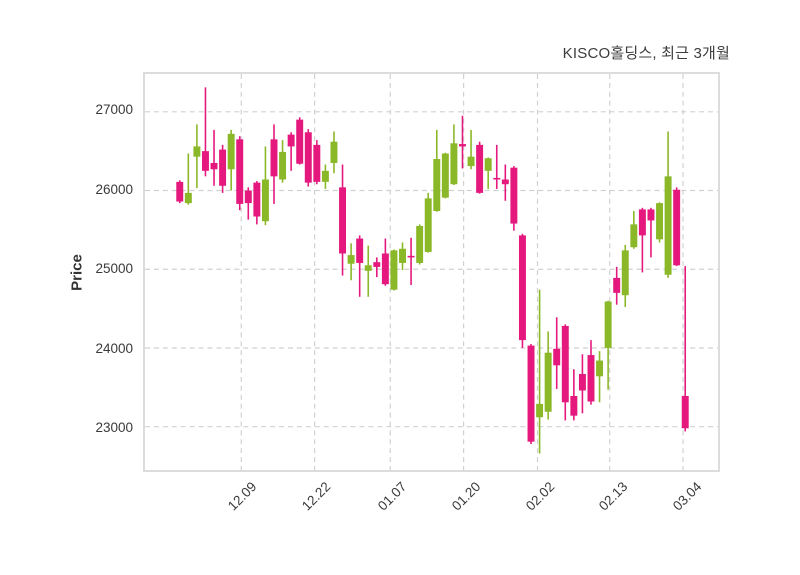 The width and height of the screenshot is (800, 575). Describe the element at coordinates (646, 53) in the screenshot. I see `chart-title: KISCO홀딩스, 최근 3개월` at that location.